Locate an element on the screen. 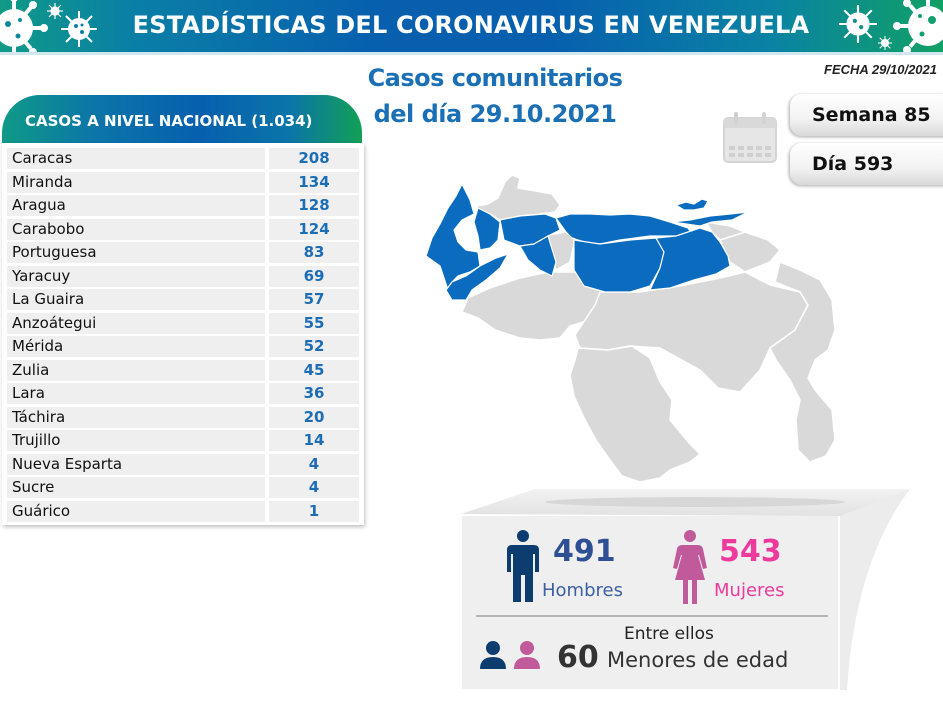 The height and width of the screenshot is (713, 943). state-cases: 45 is located at coordinates (314, 370).